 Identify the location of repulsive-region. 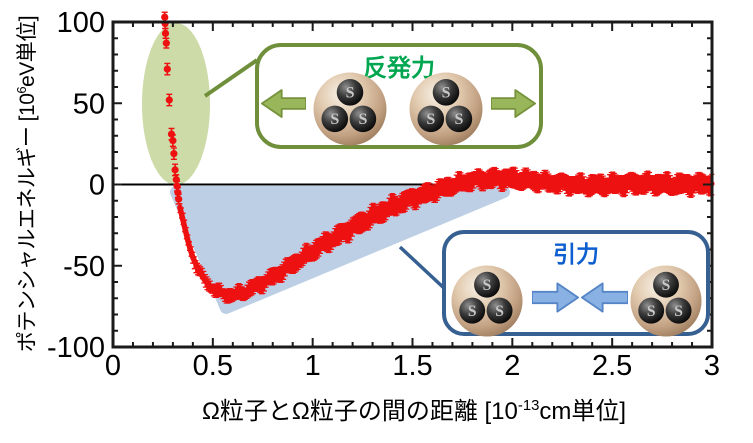
(176, 104).